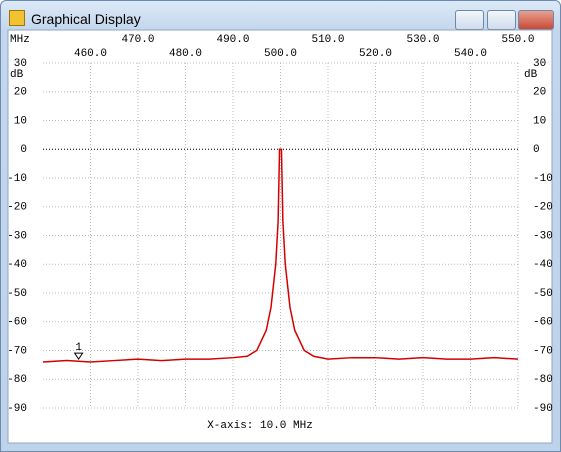 Image resolution: width=561 pixels, height=452 pixels. Describe the element at coordinates (137, 40) in the screenshot. I see `x-tick-label: 470.0` at that location.